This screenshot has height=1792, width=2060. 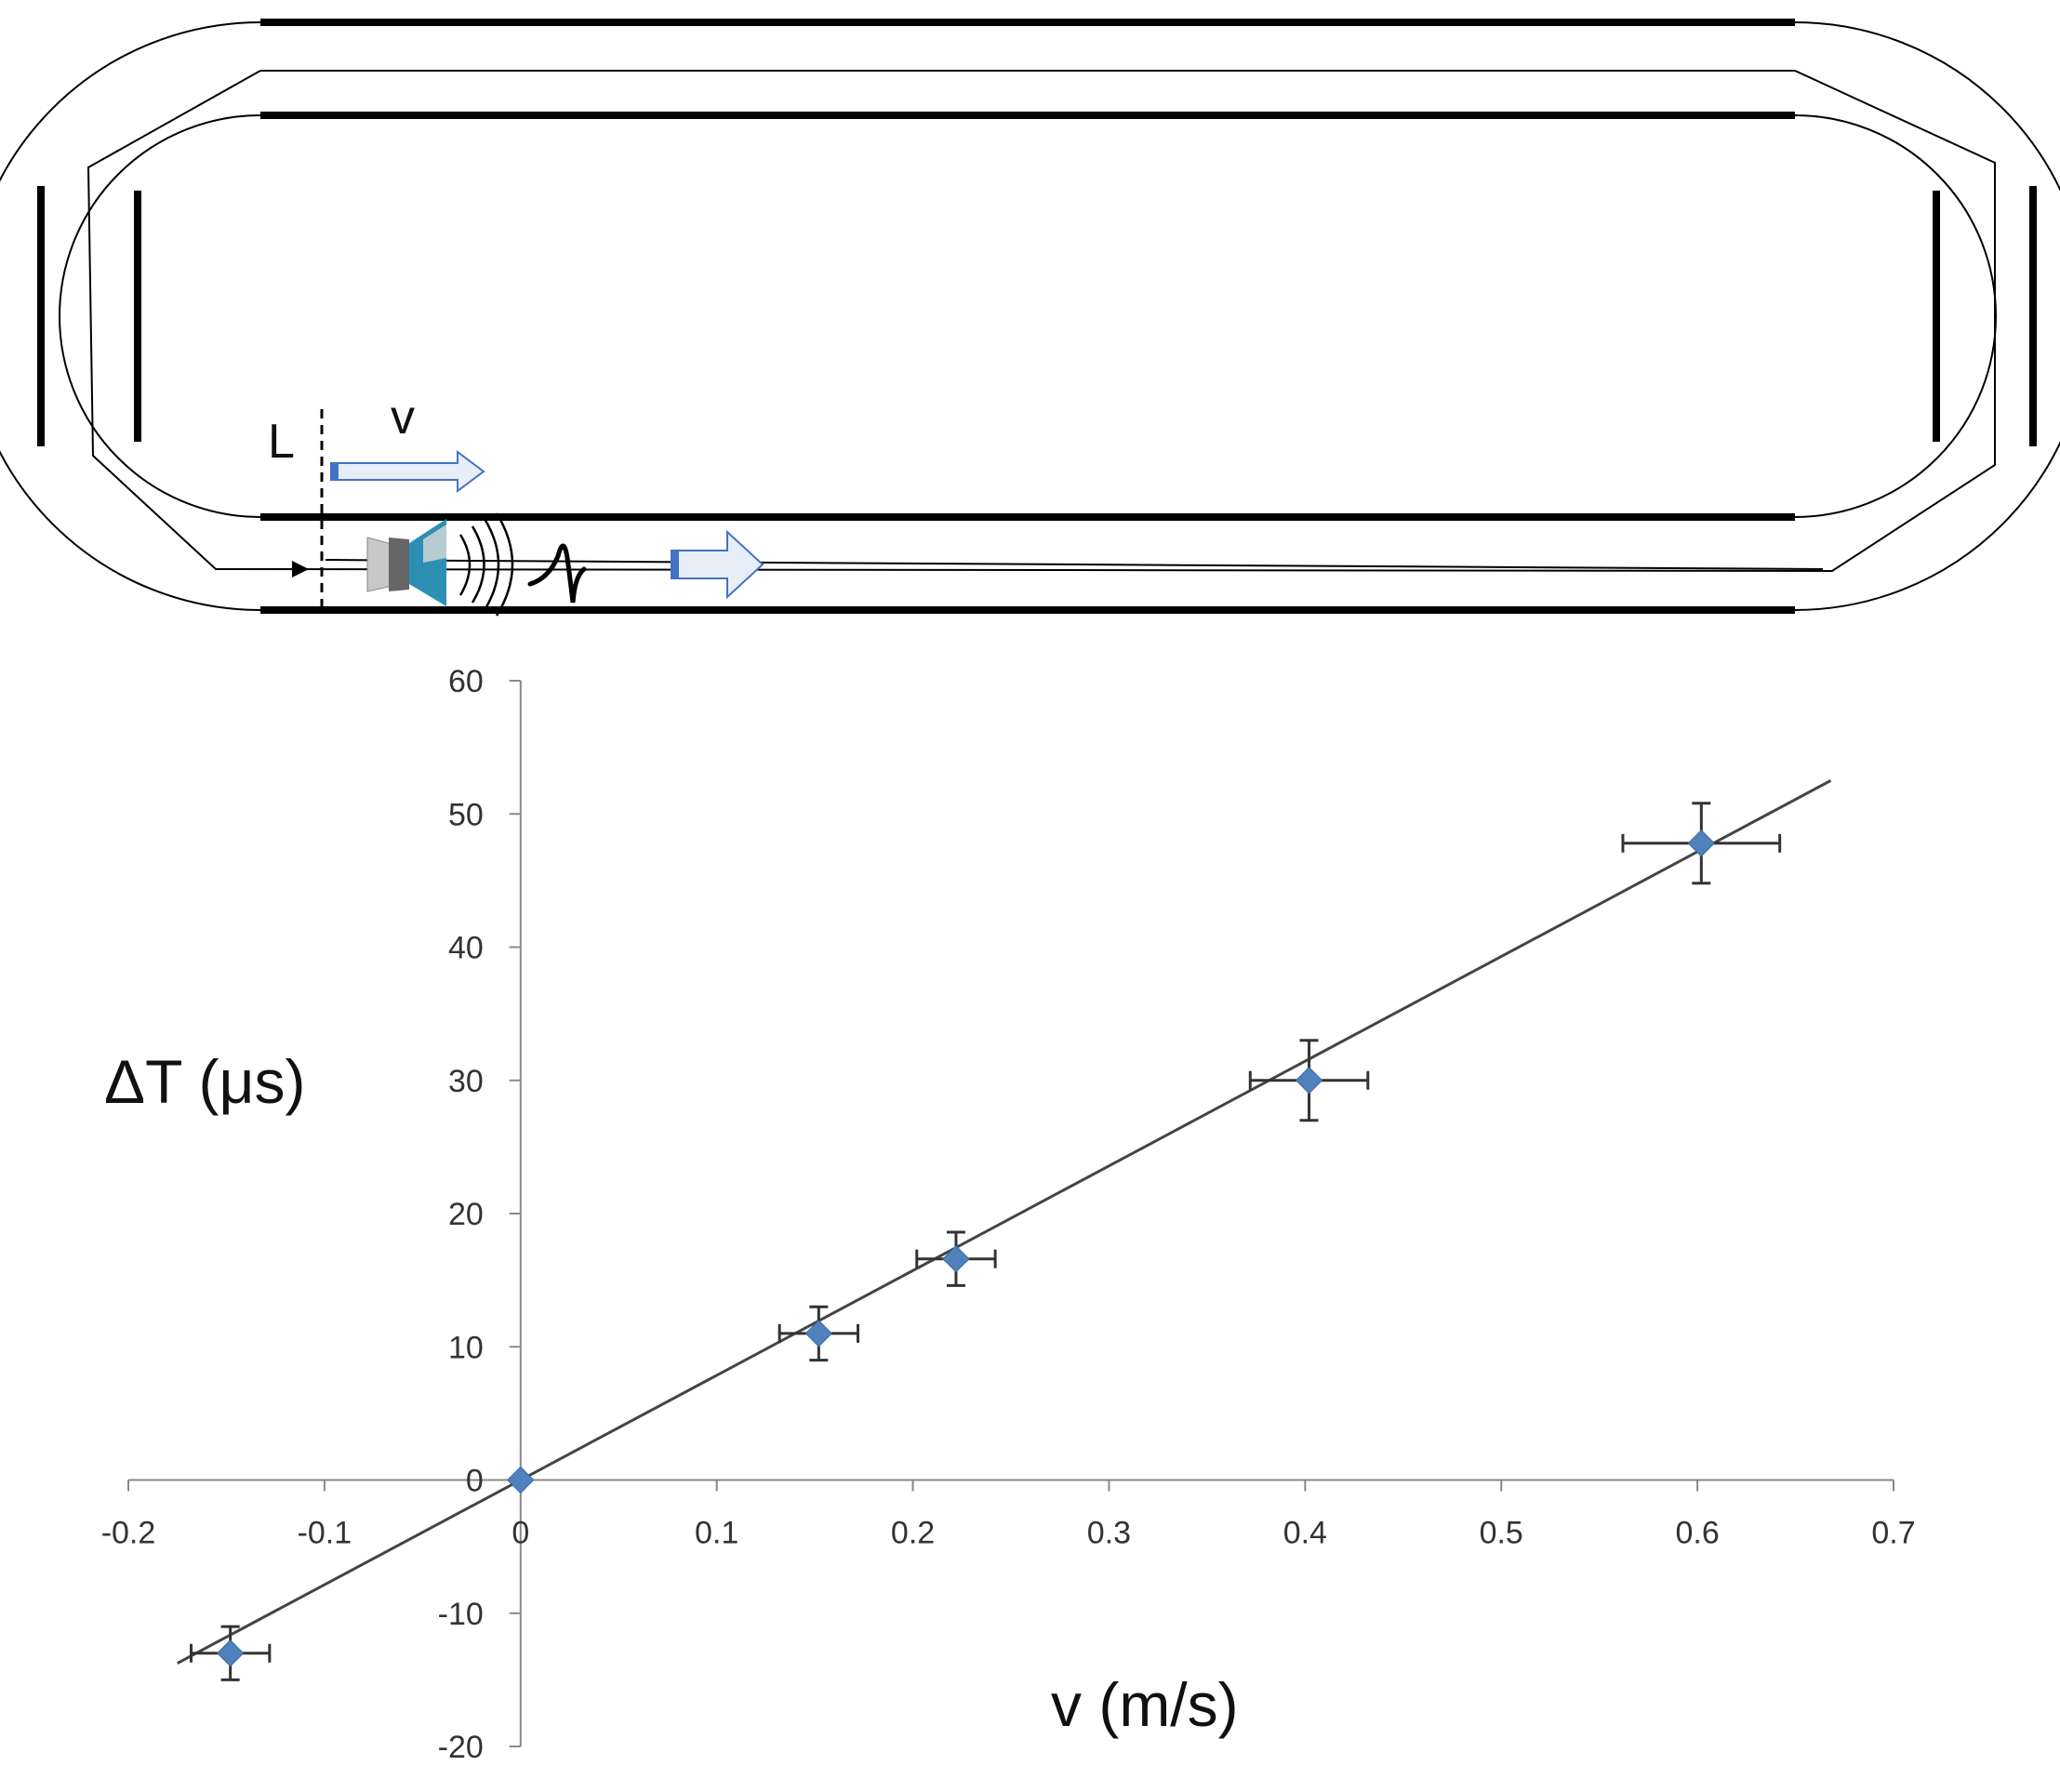 I want to click on v-label: v, so click(x=403, y=418).